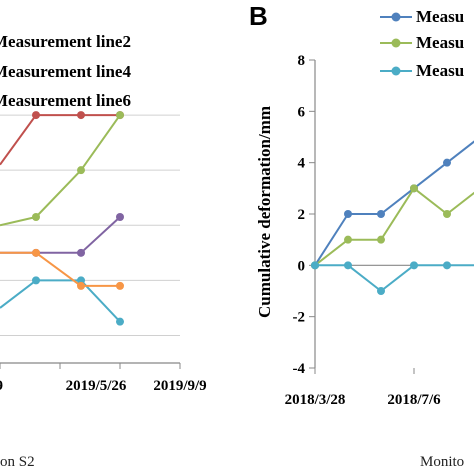 The width and height of the screenshot is (474, 474). Describe the element at coordinates (363, 400) in the screenshot. I see `panel-b-x-tick-labels: 2018/3/28 2018/7/6` at that location.